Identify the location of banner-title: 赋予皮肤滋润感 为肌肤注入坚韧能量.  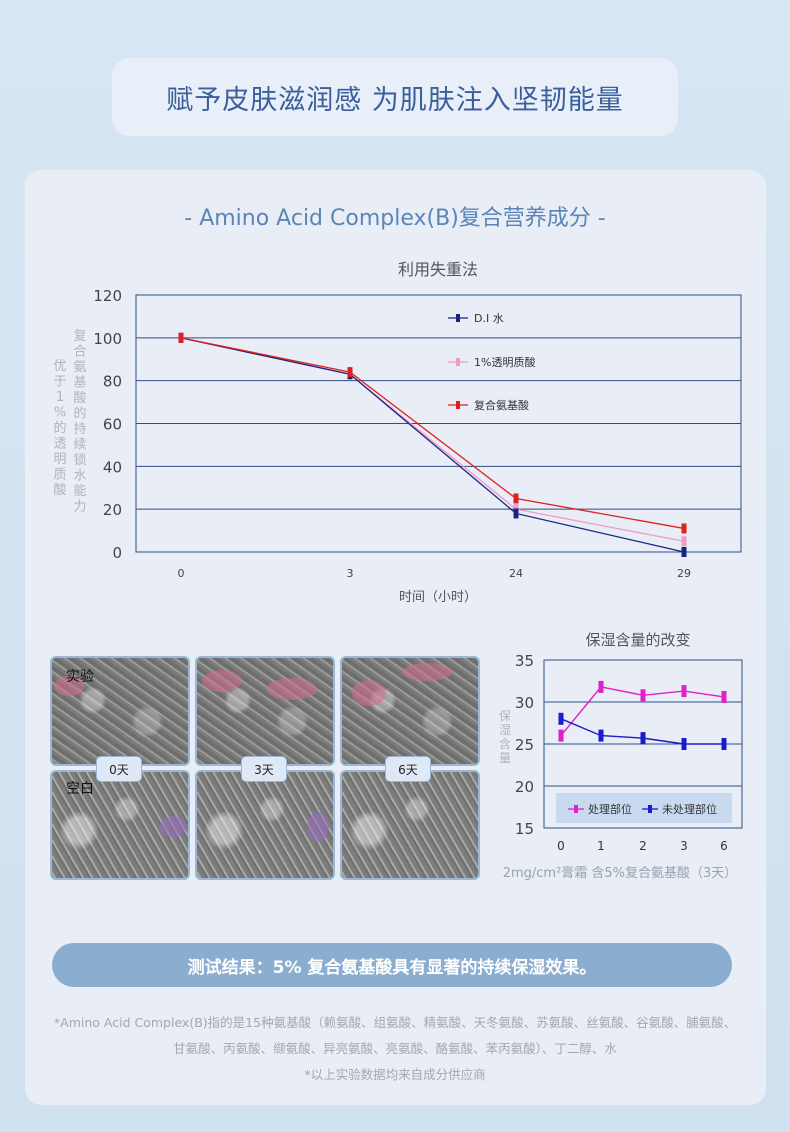
(395, 97).